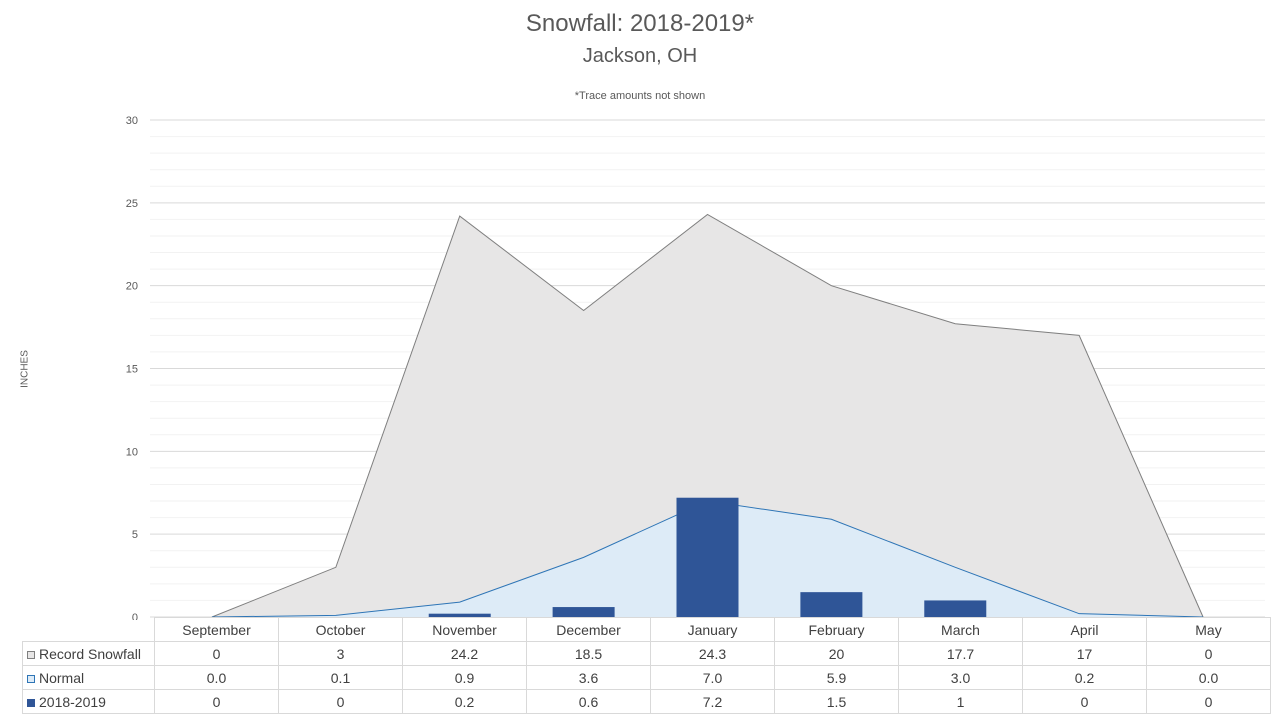 This screenshot has width=1280, height=720. I want to click on data-label: 3.0, so click(960, 677).